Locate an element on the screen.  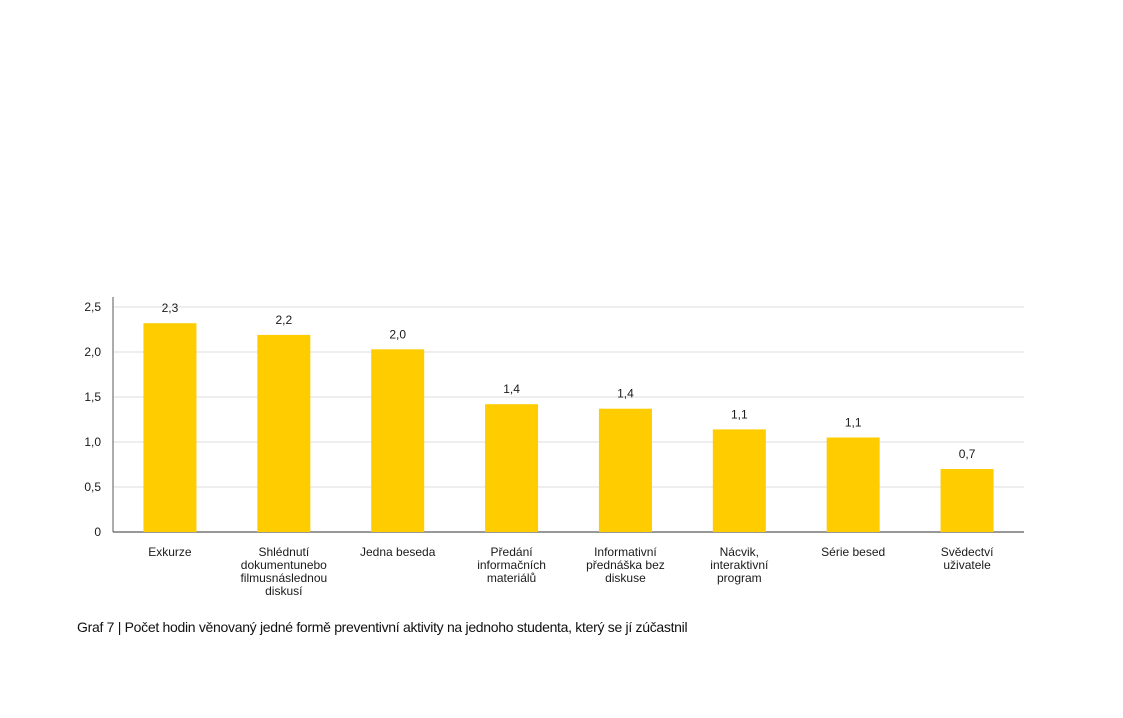
category-label: Jedna beseda is located at coordinates (398, 552).